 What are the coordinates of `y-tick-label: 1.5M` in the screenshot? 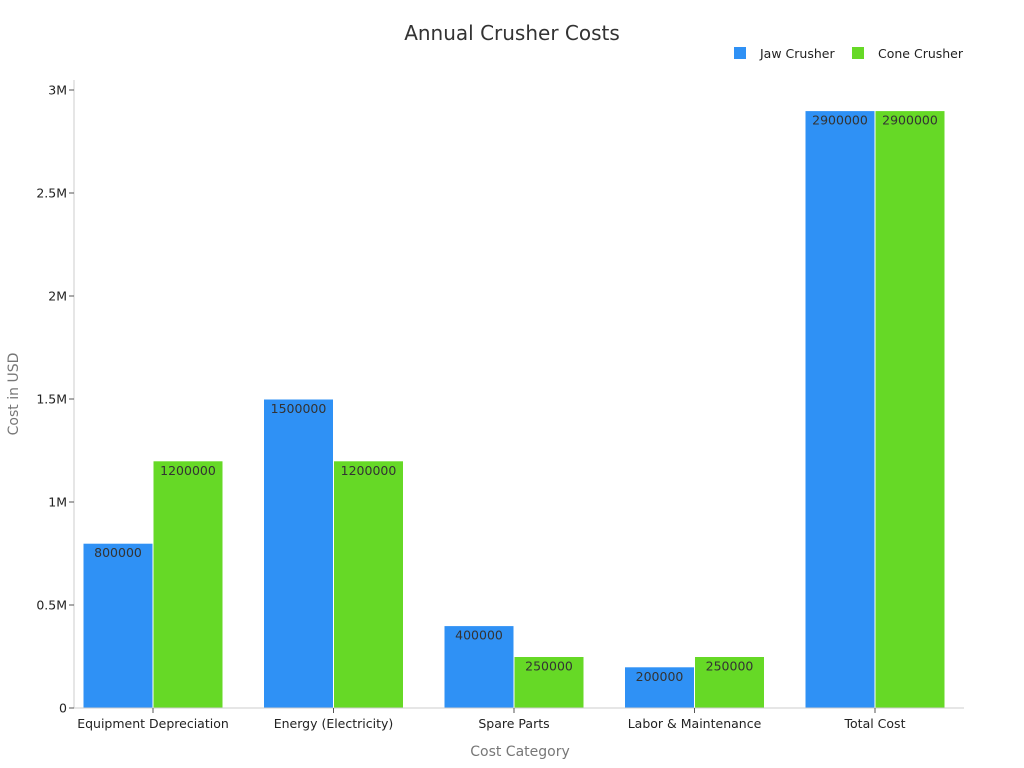 It's located at (51, 399).